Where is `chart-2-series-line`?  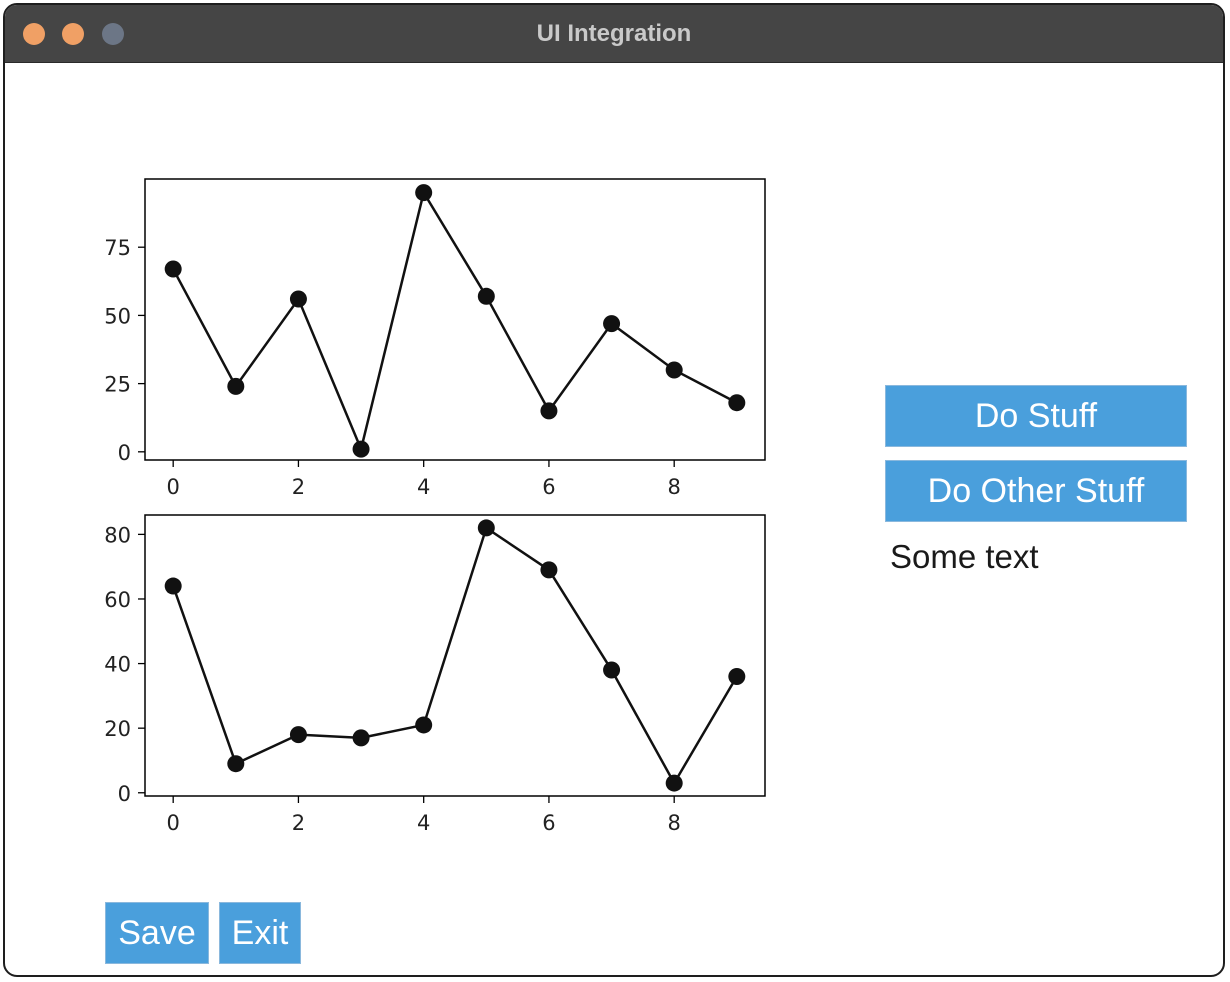 chart-2-series-line is located at coordinates (455, 655).